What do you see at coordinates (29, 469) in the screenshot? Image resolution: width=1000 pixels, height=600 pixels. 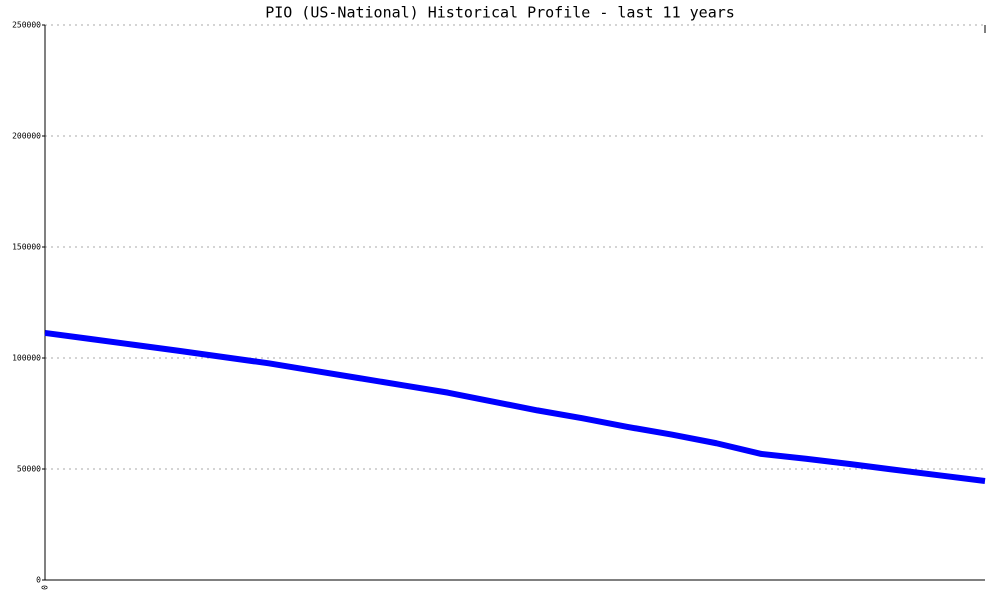 I see `y-tick-label: 50000` at bounding box center [29, 469].